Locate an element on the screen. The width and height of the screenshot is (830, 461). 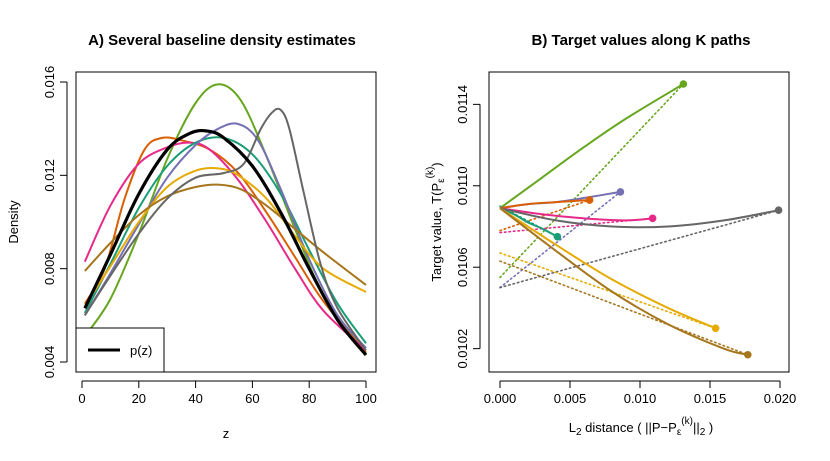
panel-a-x-tick-label: 0 is located at coordinates (81, 398).